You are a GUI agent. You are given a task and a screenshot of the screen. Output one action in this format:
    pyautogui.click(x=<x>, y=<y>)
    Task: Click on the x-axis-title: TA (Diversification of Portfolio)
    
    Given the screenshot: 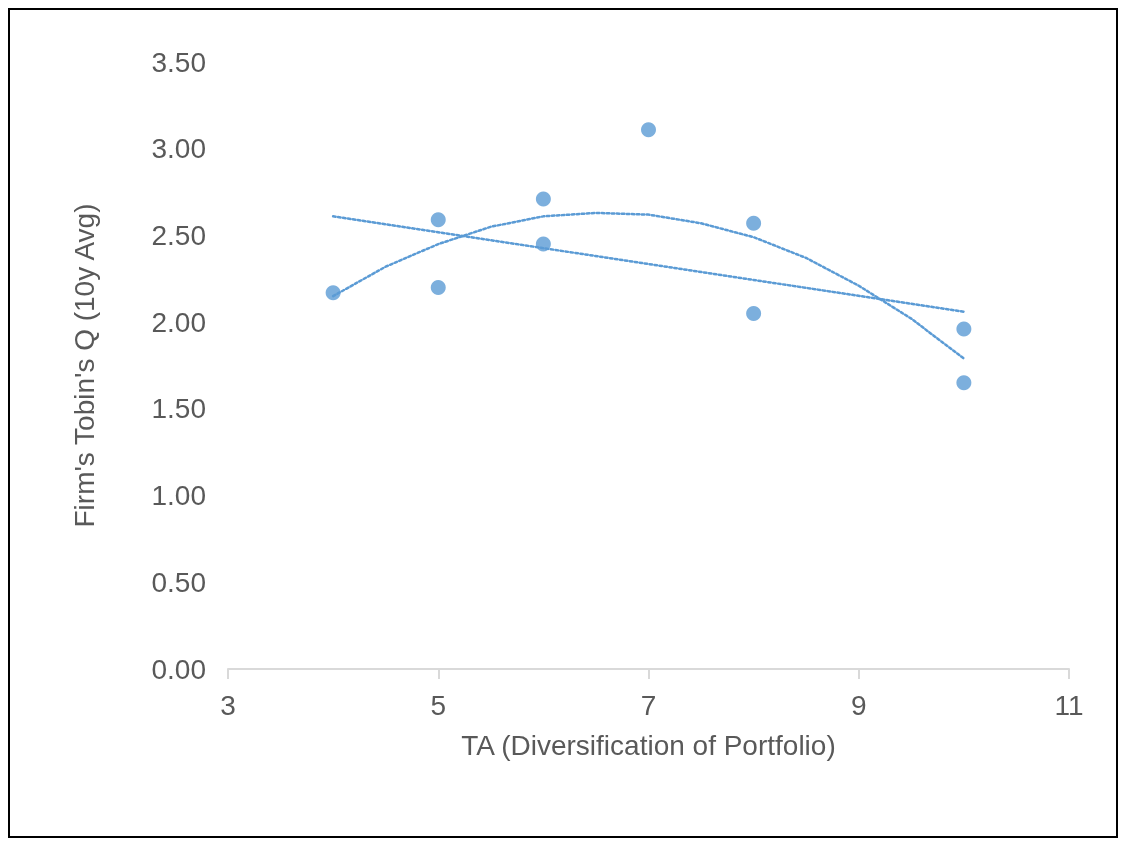 What is the action you would take?
    pyautogui.click(x=648, y=745)
    